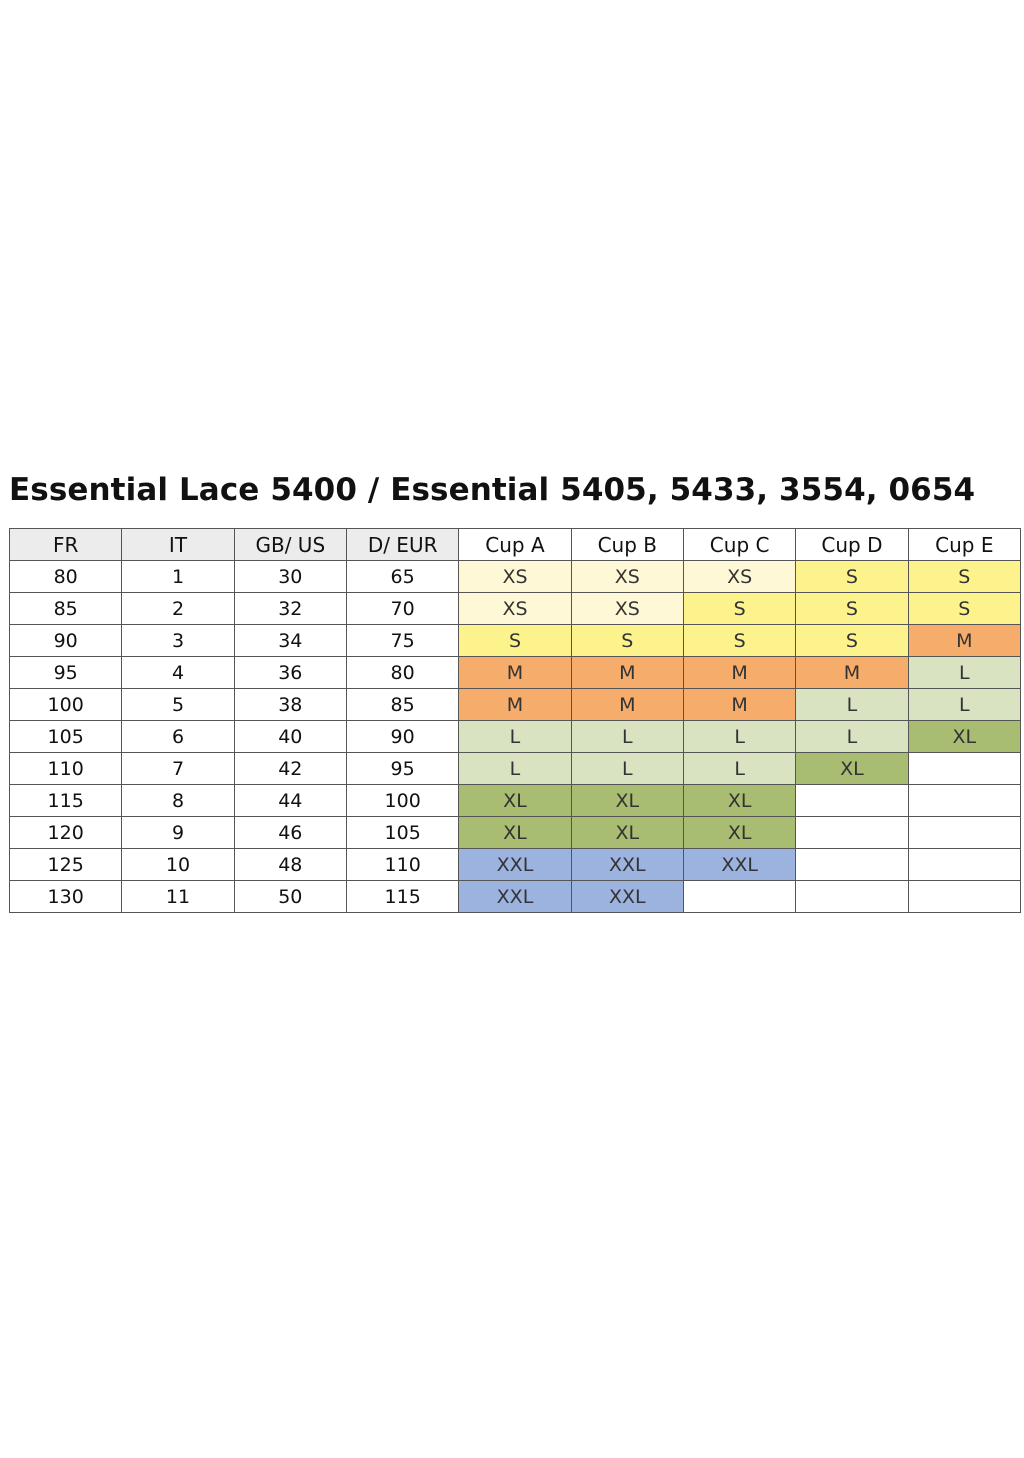  I want to click on cell-cup-a: XXL, so click(515, 864).